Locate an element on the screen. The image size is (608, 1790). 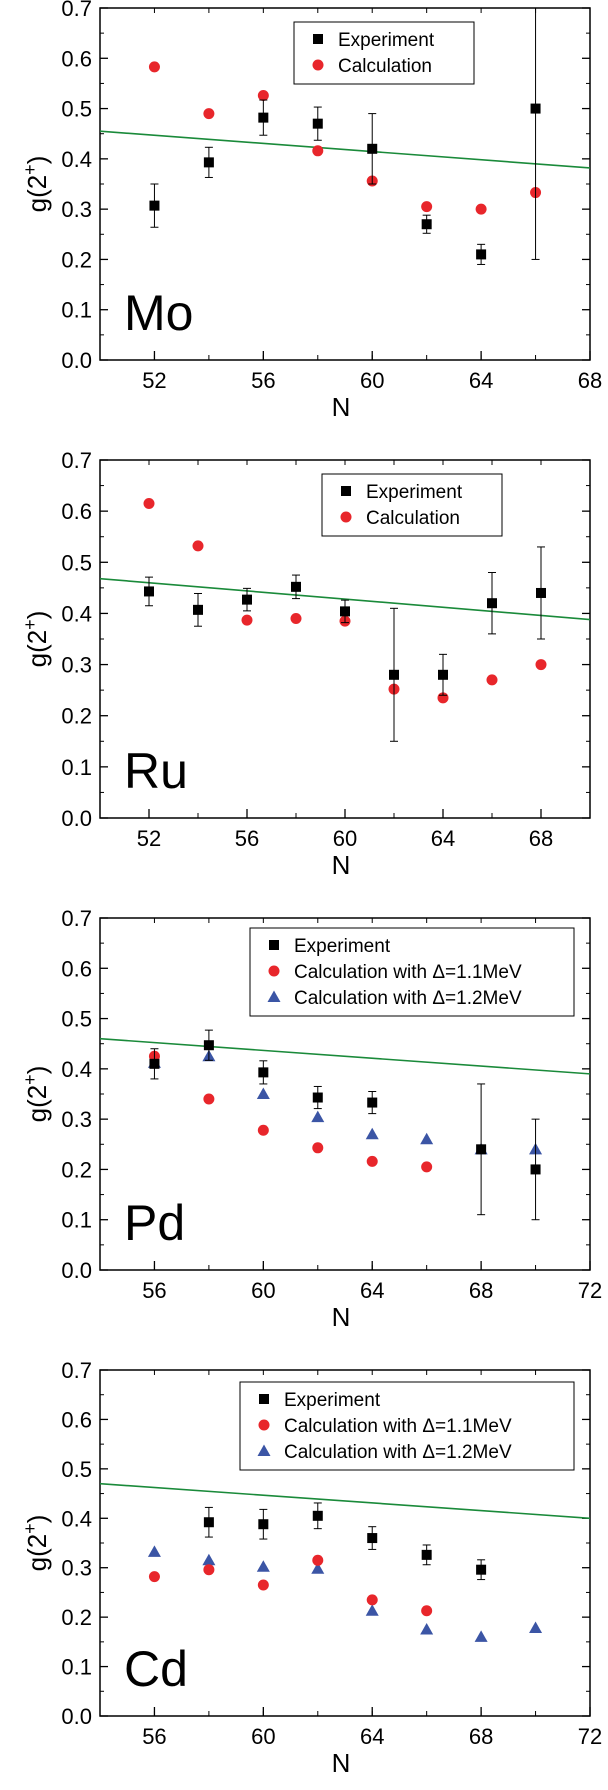
legend-box is located at coordinates (412, 505).